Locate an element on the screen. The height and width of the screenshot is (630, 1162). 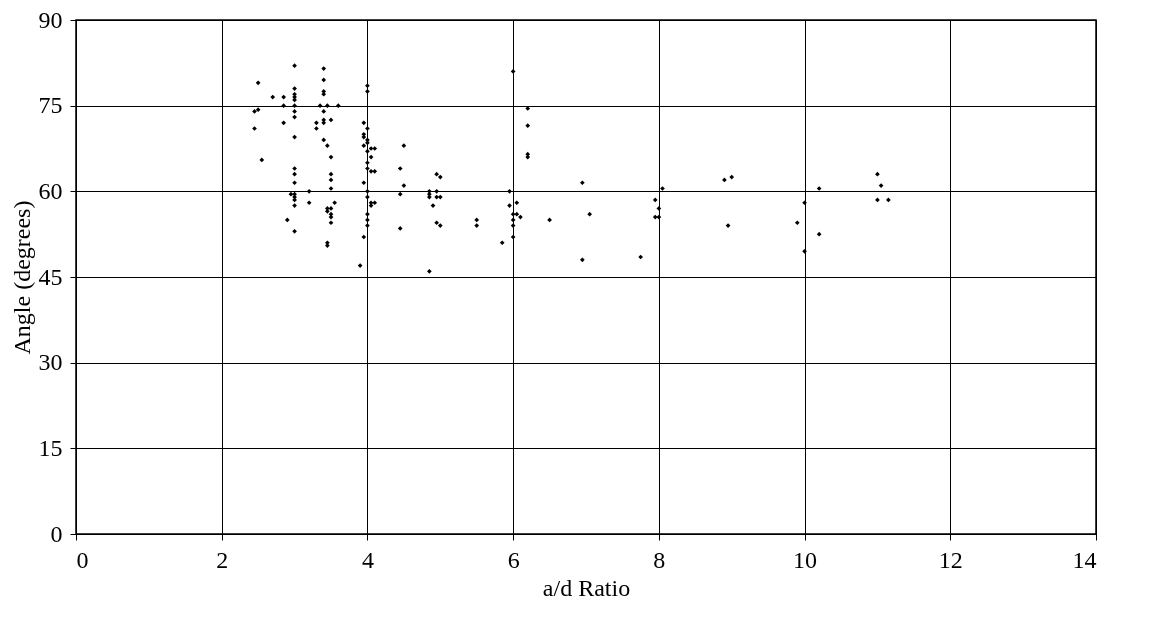
x-tick-label: 8 is located at coordinates (659, 559).